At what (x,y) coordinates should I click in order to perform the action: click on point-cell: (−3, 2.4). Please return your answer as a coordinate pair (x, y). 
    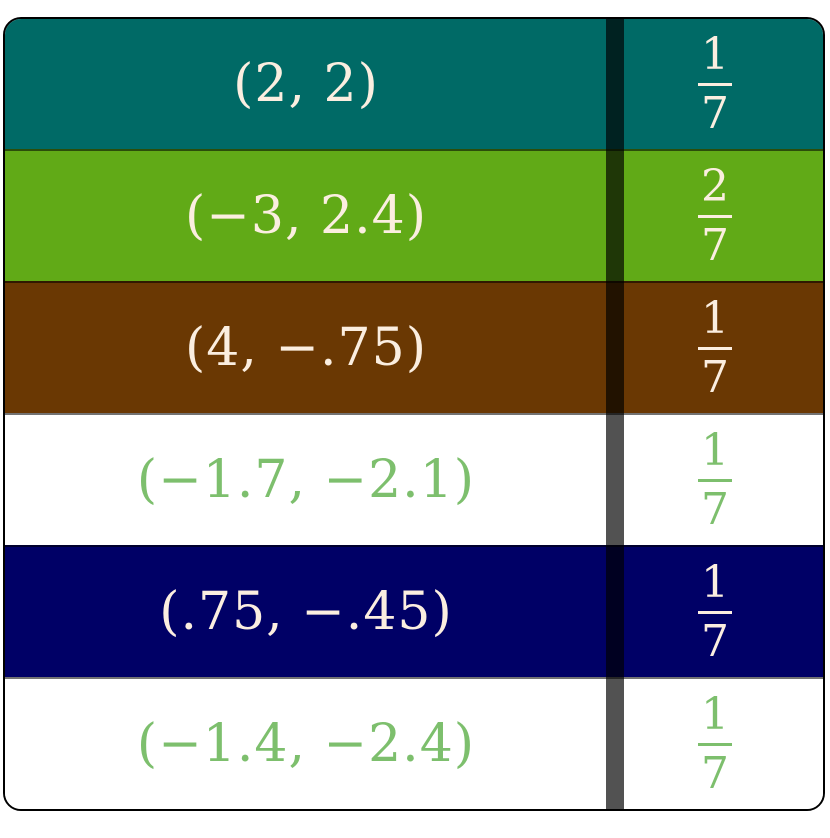
    Looking at the image, I should click on (306, 216).